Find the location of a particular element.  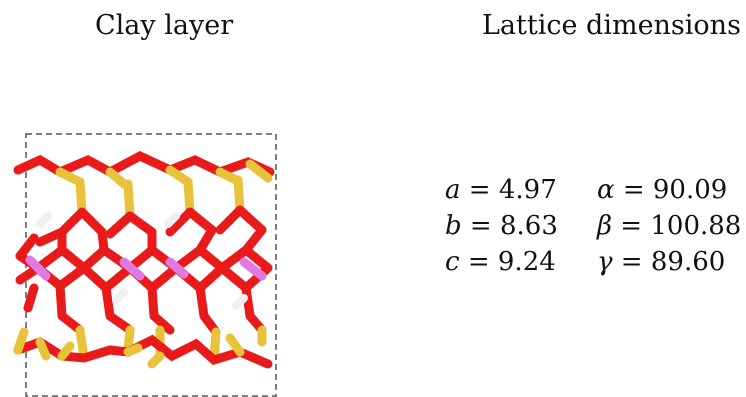

param-b: b is located at coordinates (453, 226).